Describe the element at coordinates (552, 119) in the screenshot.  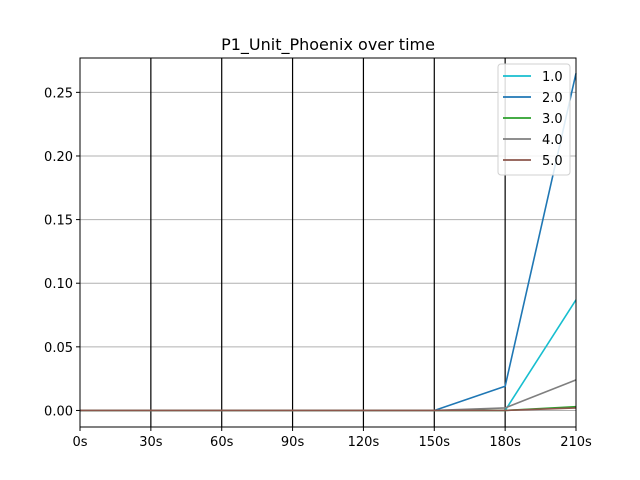
I see `legend-label: 3.0` at that location.